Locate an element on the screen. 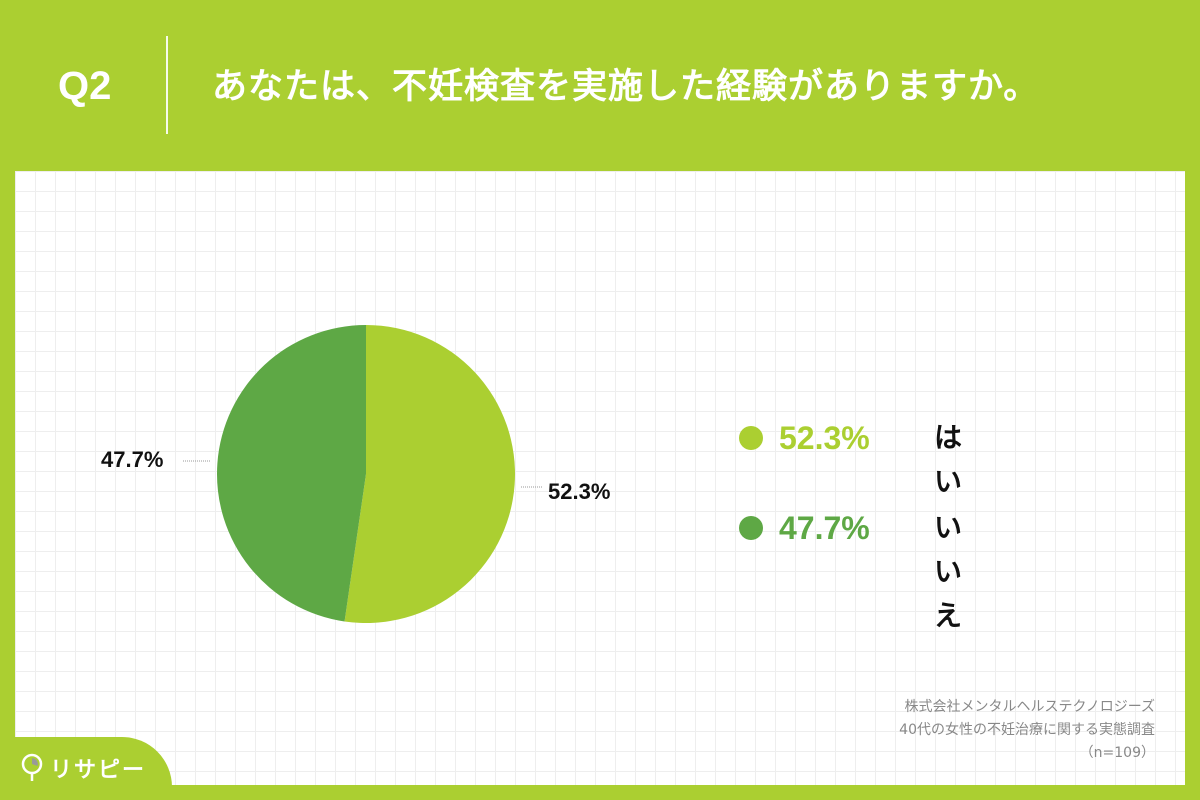  pie-slice-yes is located at coordinates (429, 474).